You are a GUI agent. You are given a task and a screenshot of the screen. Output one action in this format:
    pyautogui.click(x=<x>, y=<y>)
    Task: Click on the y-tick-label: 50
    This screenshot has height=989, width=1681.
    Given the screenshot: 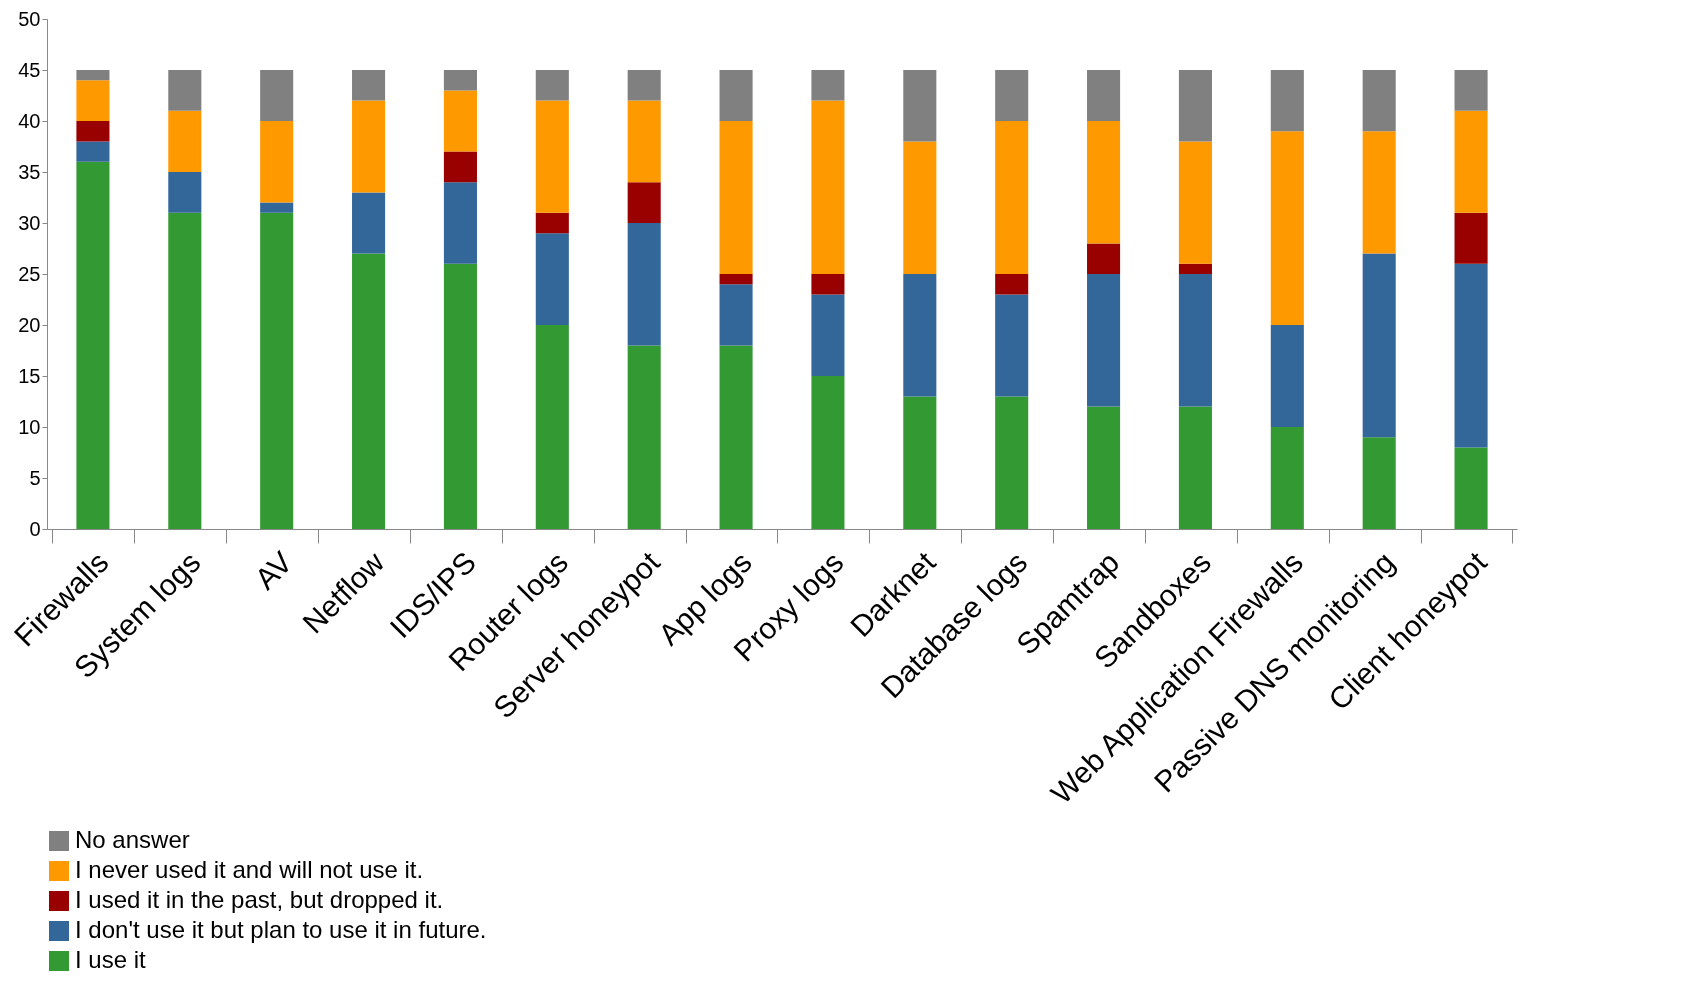 What is the action you would take?
    pyautogui.click(x=29, y=18)
    